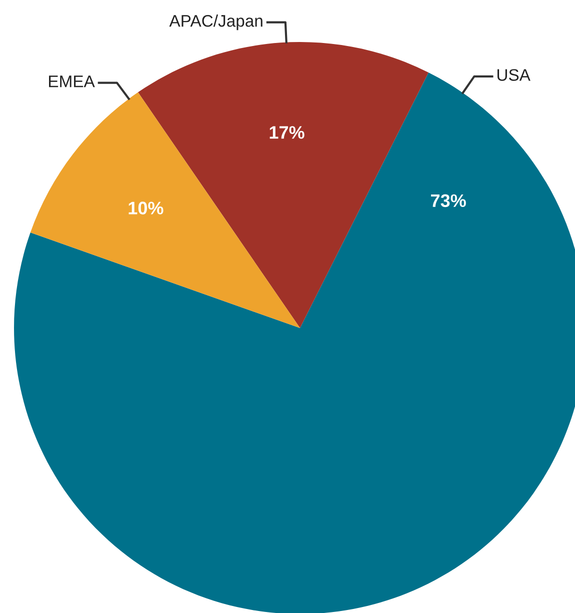 This screenshot has width=575, height=613. I want to click on data-label: 17%, so click(287, 132).